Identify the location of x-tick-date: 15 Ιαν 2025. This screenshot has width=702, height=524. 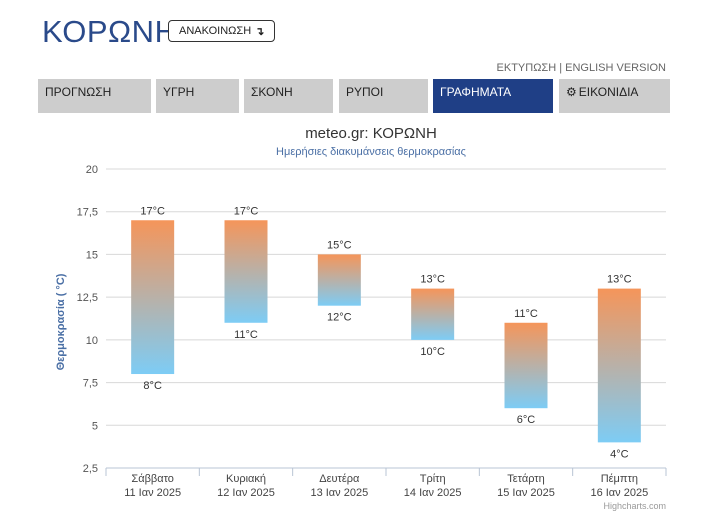
(526, 493).